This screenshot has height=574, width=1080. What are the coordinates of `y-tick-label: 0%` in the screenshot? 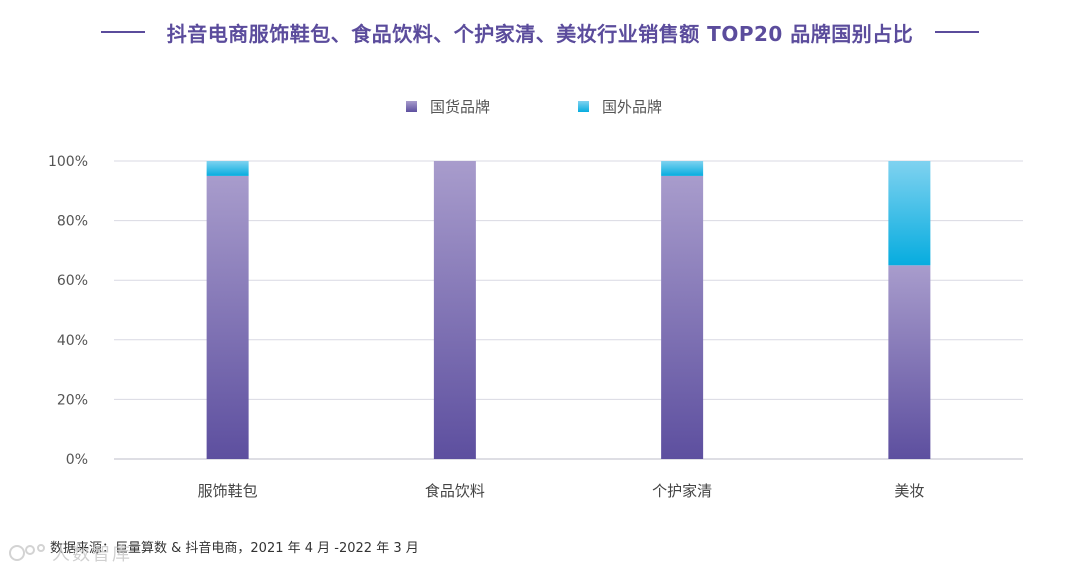 It's located at (77, 460).